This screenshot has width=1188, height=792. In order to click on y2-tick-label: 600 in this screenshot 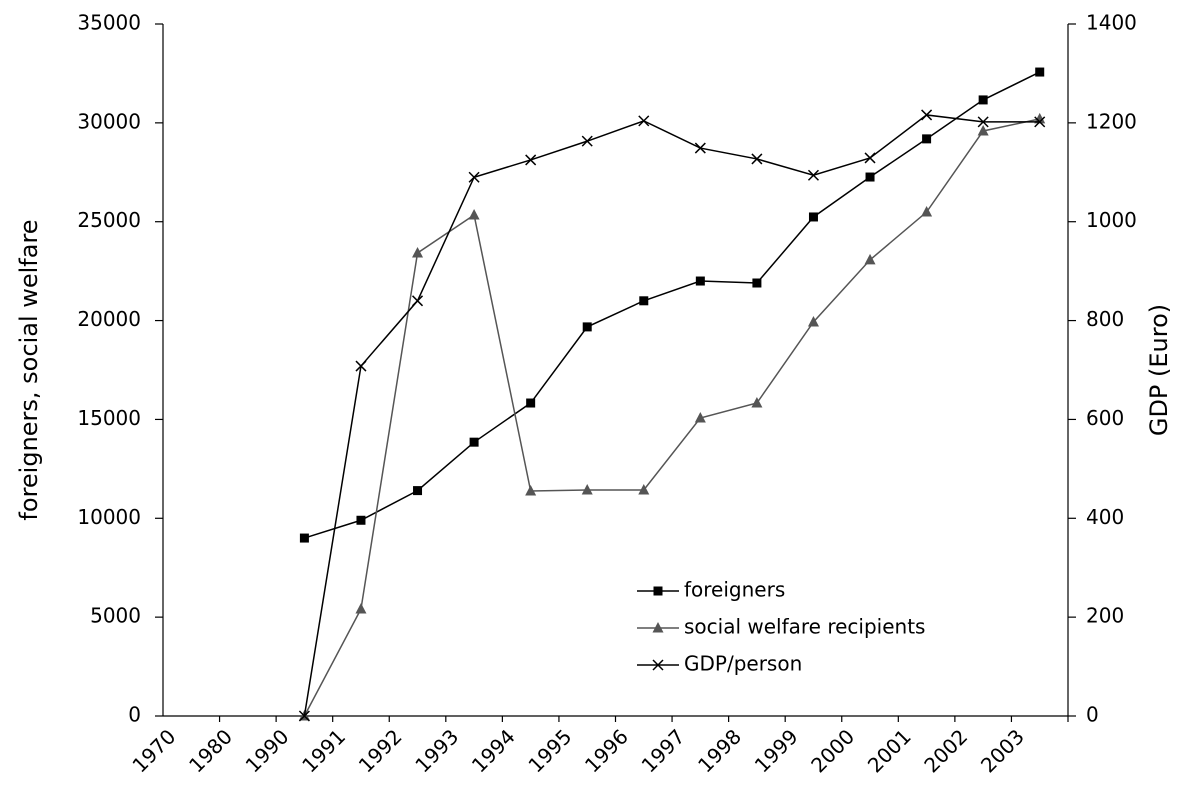, I will do `click(1105, 418)`.